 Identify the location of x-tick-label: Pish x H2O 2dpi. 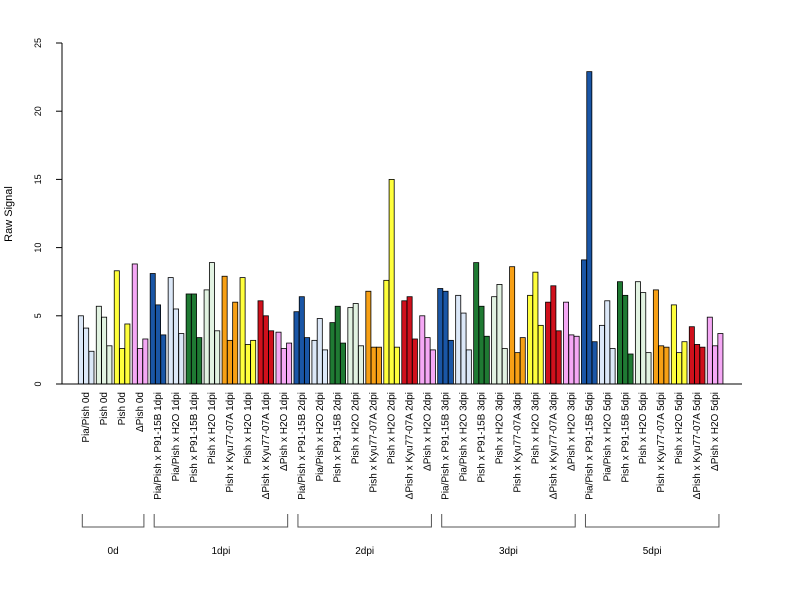
(392, 428).